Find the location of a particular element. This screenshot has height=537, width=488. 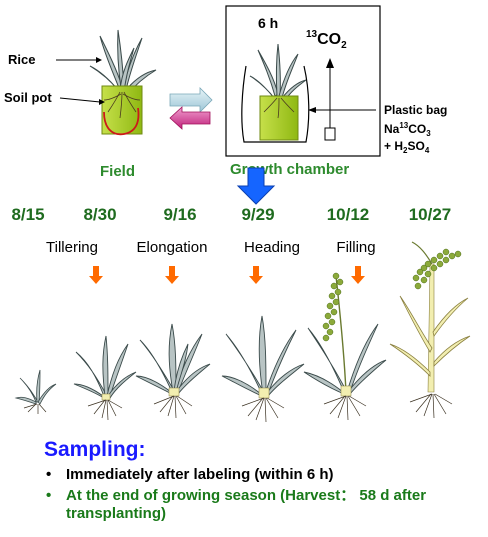

sampling-item-1-text: Immediately after labeling (within 6 h) is located at coordinates (200, 474).